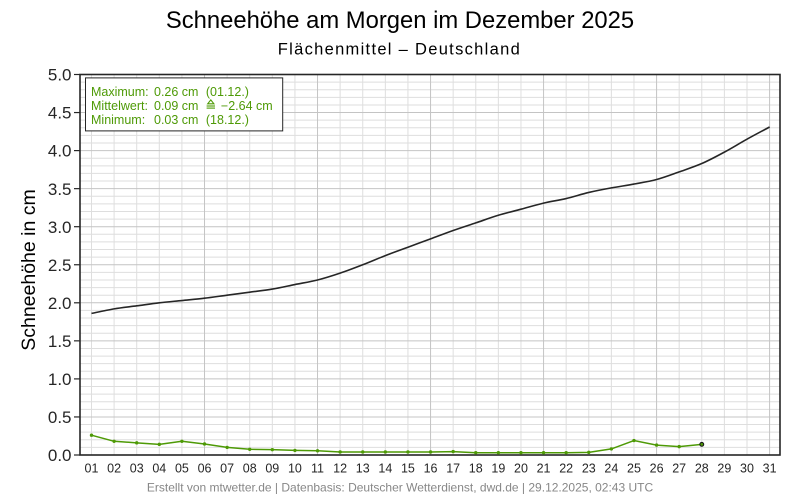 Image resolution: width=800 pixels, height=500 pixels. I want to click on svg-text: 4.5, so click(60, 113).